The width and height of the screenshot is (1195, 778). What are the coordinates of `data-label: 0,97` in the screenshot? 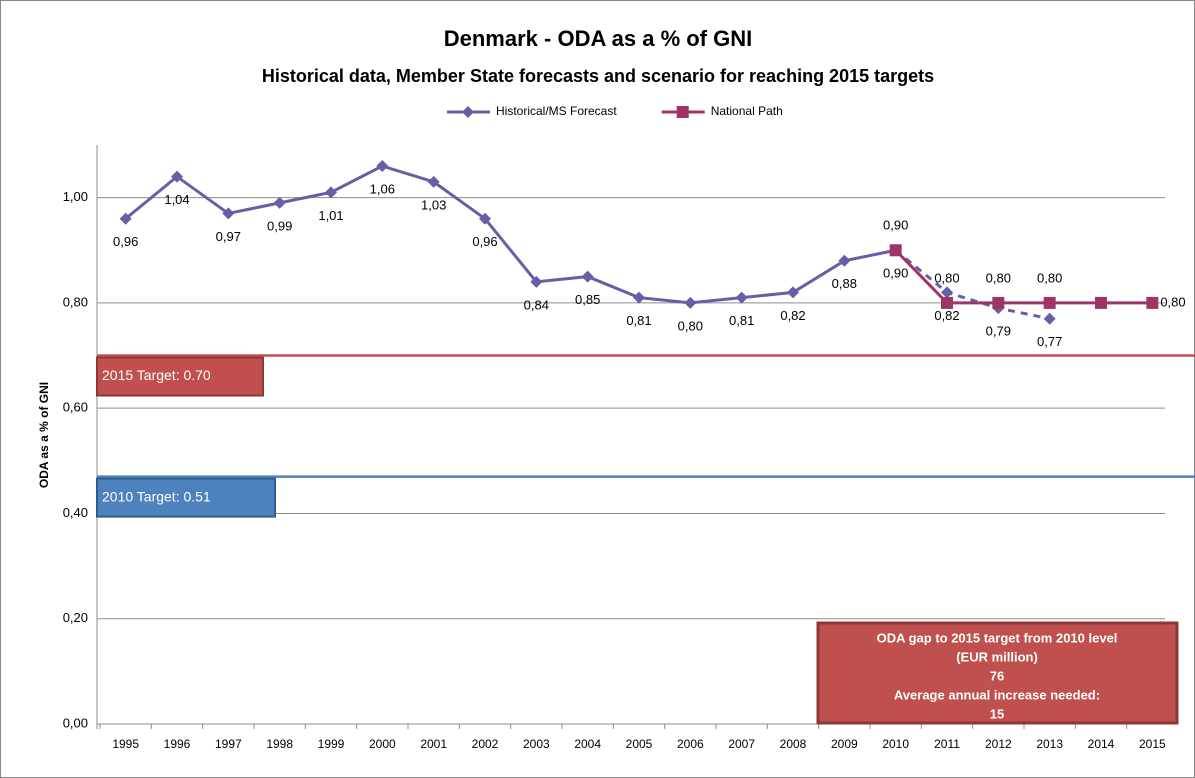 It's located at (228, 236).